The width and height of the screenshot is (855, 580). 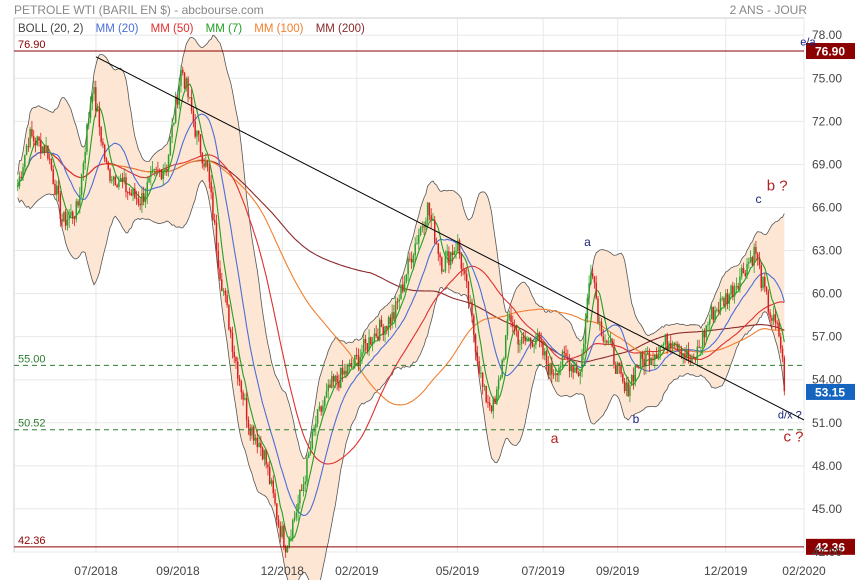 What do you see at coordinates (224, 29) in the screenshot?
I see `legend-mm7: MM (7)` at bounding box center [224, 29].